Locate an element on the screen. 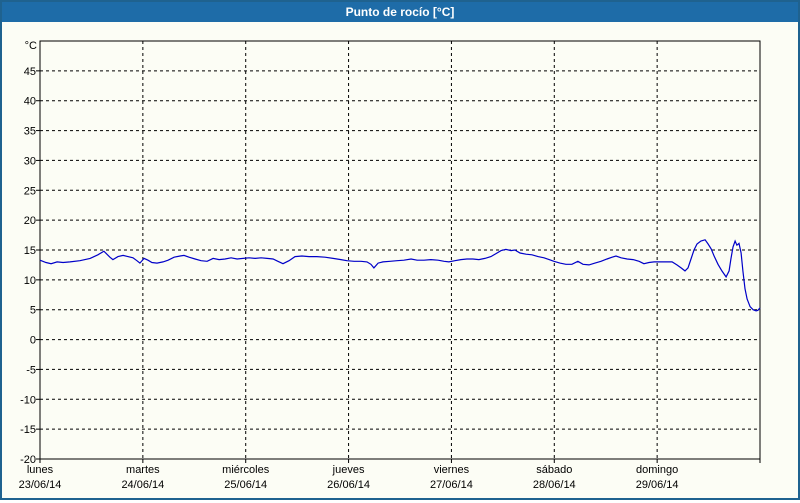 This screenshot has width=800, height=503. y-tick-label: 25 is located at coordinates (30, 191).